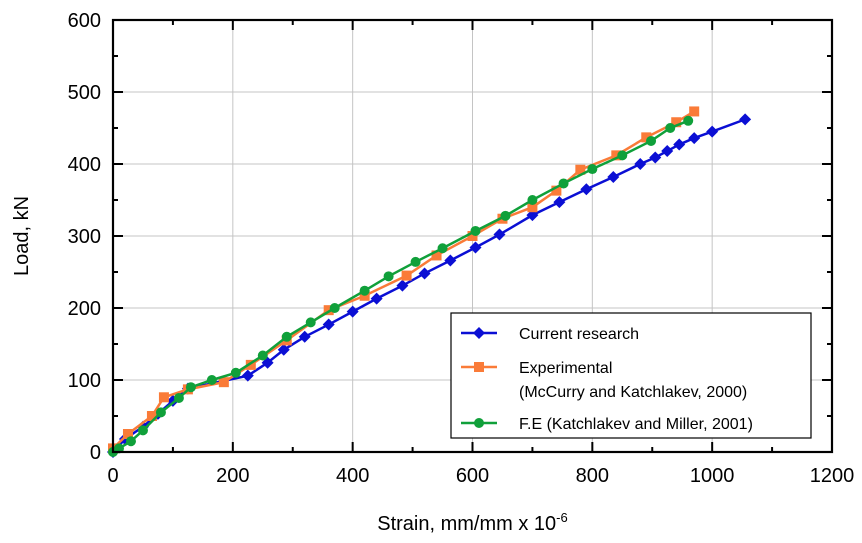 The height and width of the screenshot is (543, 862). I want to click on y-axis-title: Load, kN, so click(22, 236).